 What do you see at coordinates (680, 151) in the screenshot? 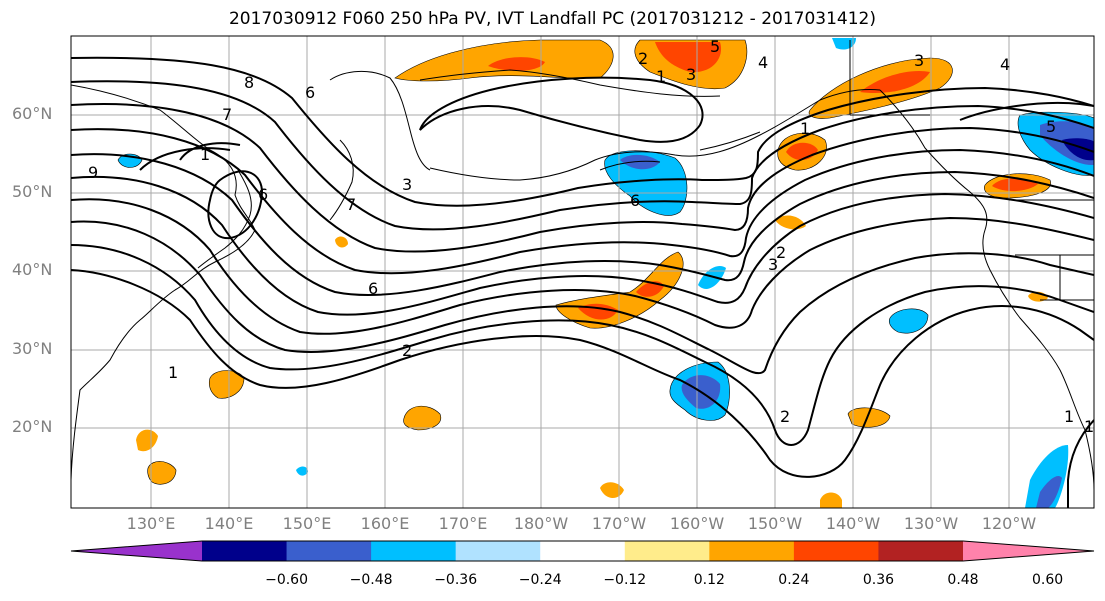
I see `coast-aleutians` at bounding box center [680, 151].